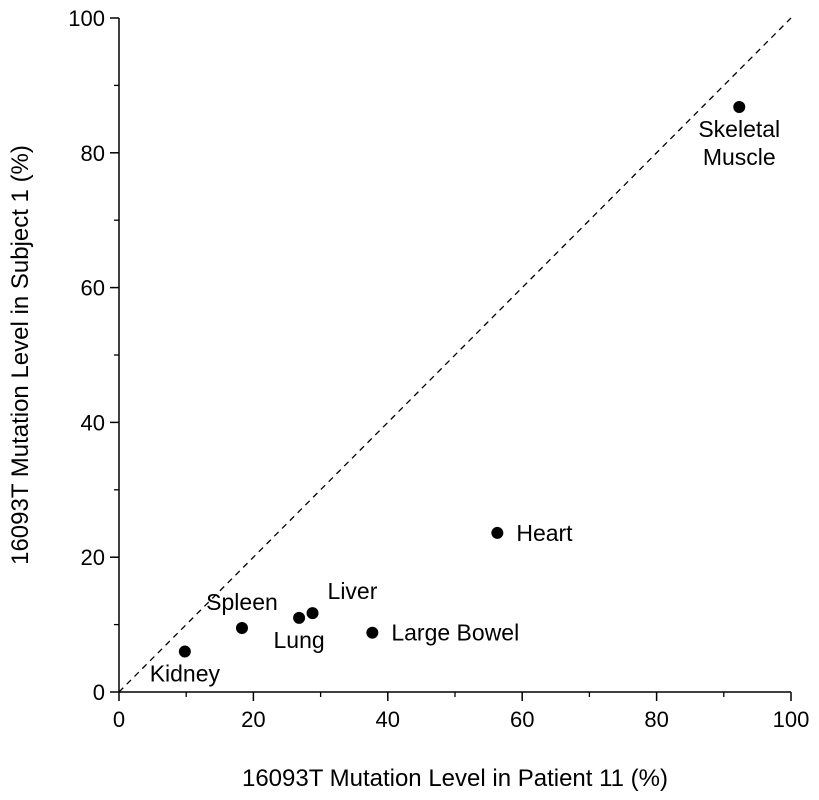  Describe the element at coordinates (522, 719) in the screenshot. I see `x-tick-label: 60` at that location.